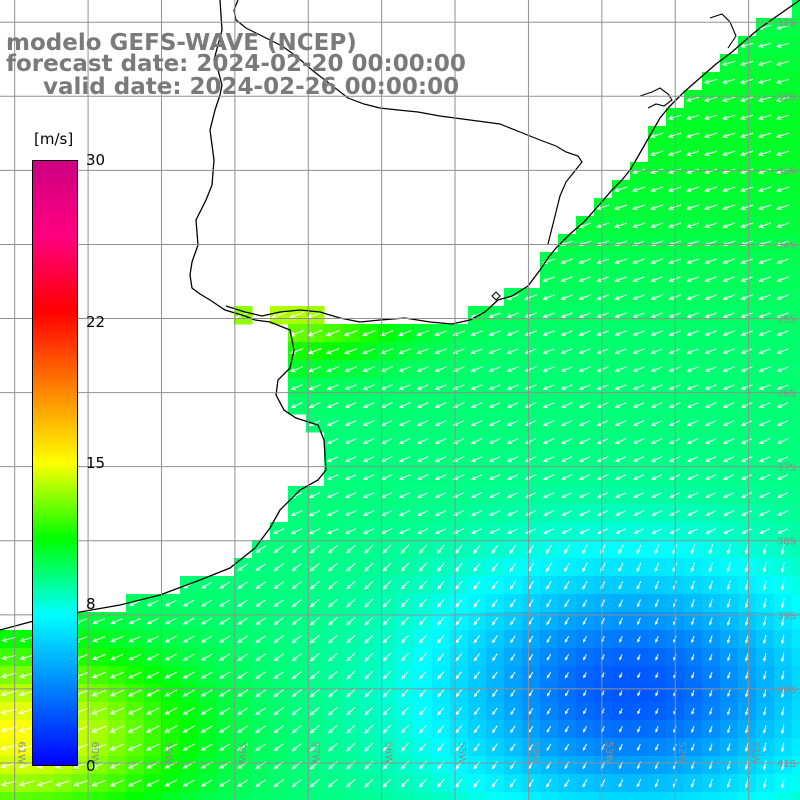 This screenshot has width=800, height=800. What do you see at coordinates (786, 394) in the screenshot?
I see `latitude-labels: 31S 32S 33S 34S 35S 36S 37S 38S 39S 40S 41S` at bounding box center [786, 394].